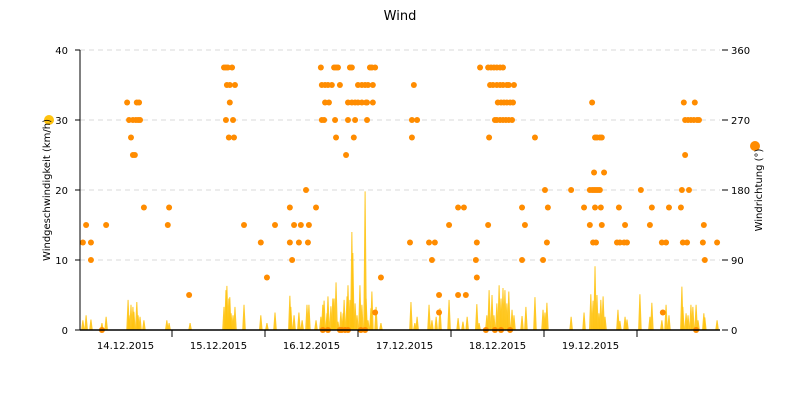 Image resolution: width=800 pixels, height=400 pixels. Describe the element at coordinates (61, 261) in the screenshot. I see `left-tick-label: 10` at that location.